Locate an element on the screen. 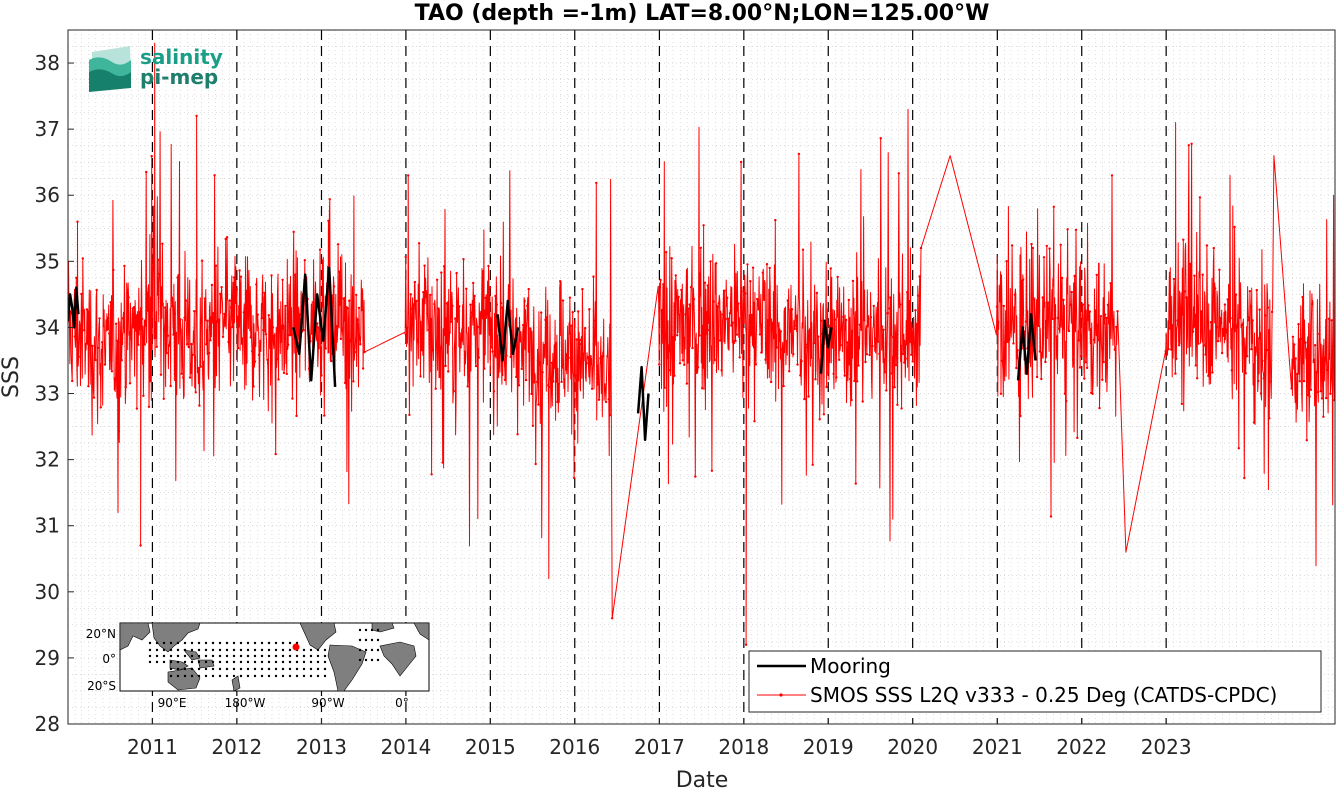 The image size is (1336, 790). y-tick-label: 35 is located at coordinates (47, 261).